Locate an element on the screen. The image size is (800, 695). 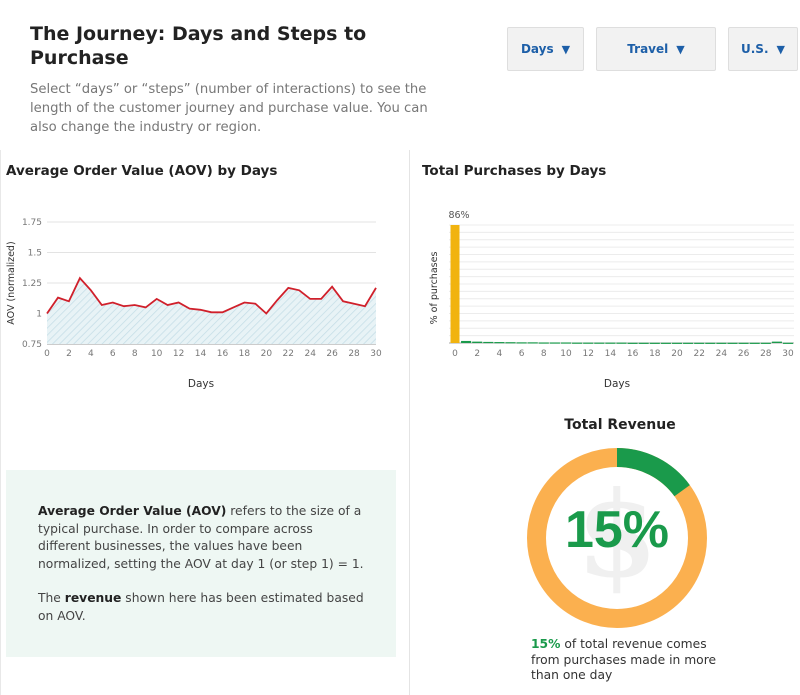
purchases-x-tick-label: 14 is located at coordinates (611, 354).